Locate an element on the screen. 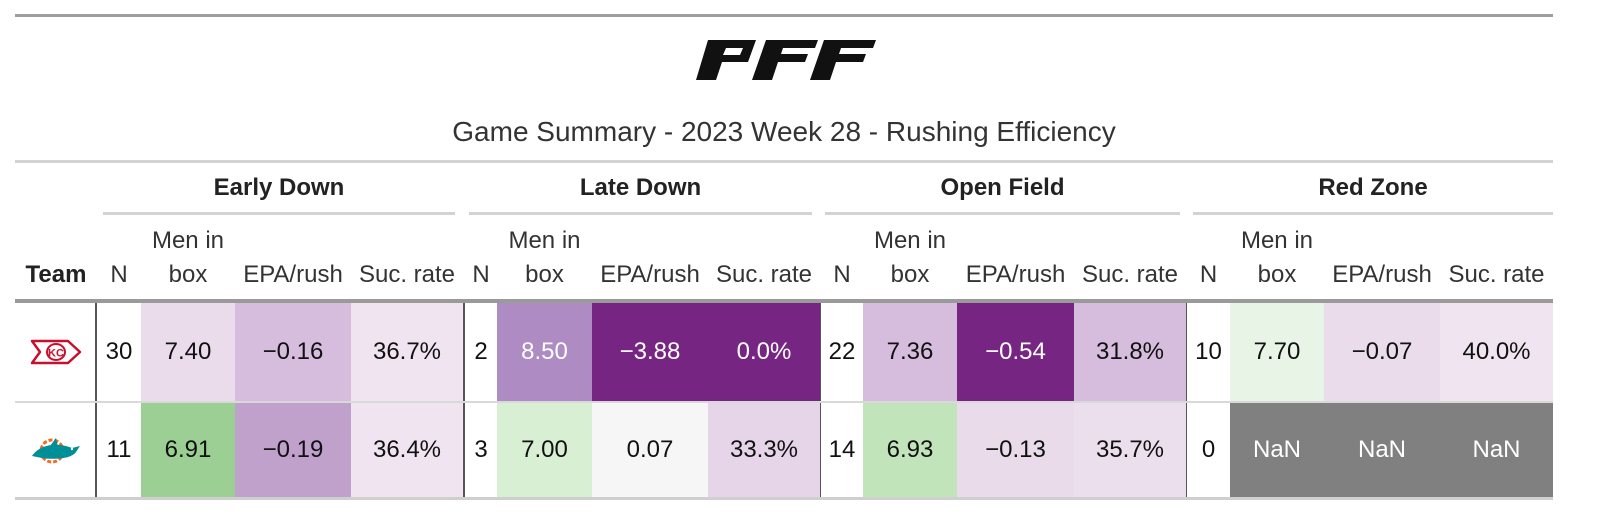 This screenshot has width=1600, height=525. row-divider is located at coordinates (784, 402).